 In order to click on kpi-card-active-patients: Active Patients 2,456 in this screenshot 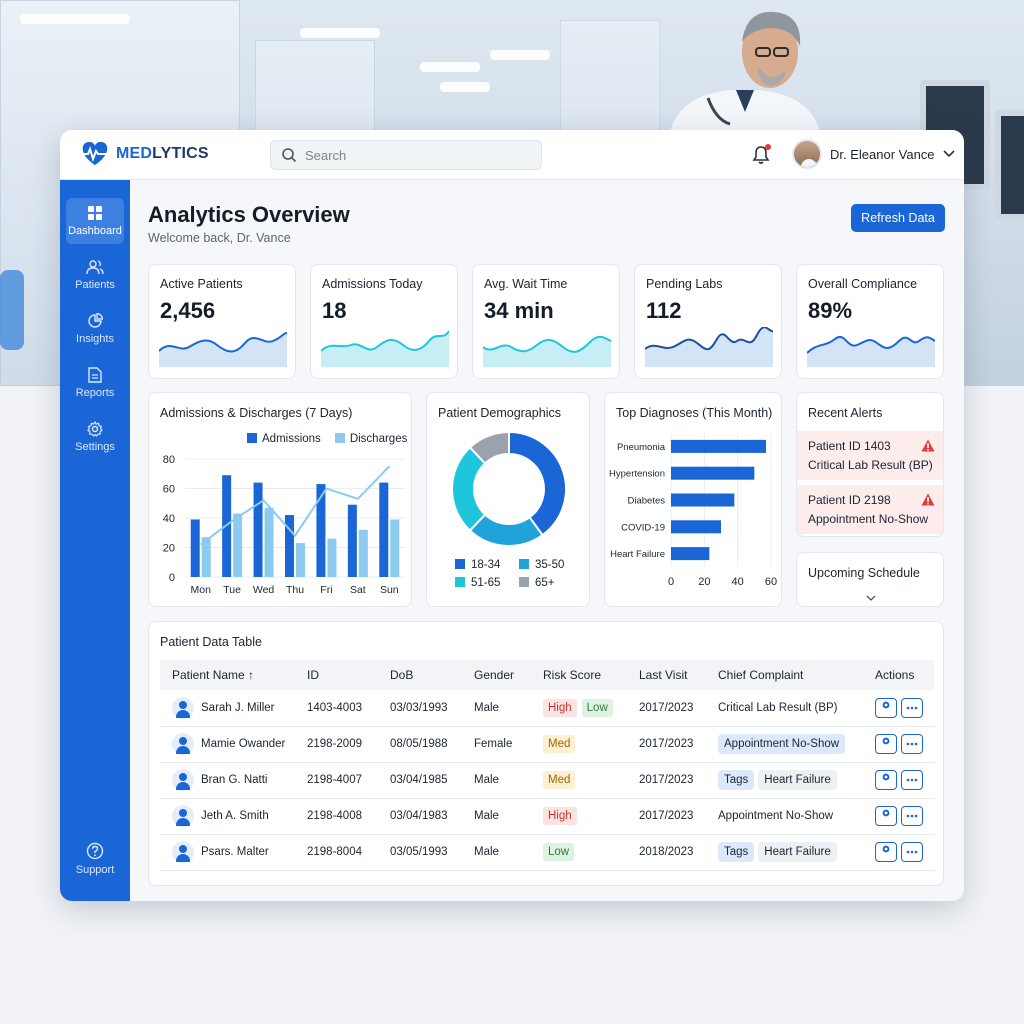, I will do `click(222, 321)`.